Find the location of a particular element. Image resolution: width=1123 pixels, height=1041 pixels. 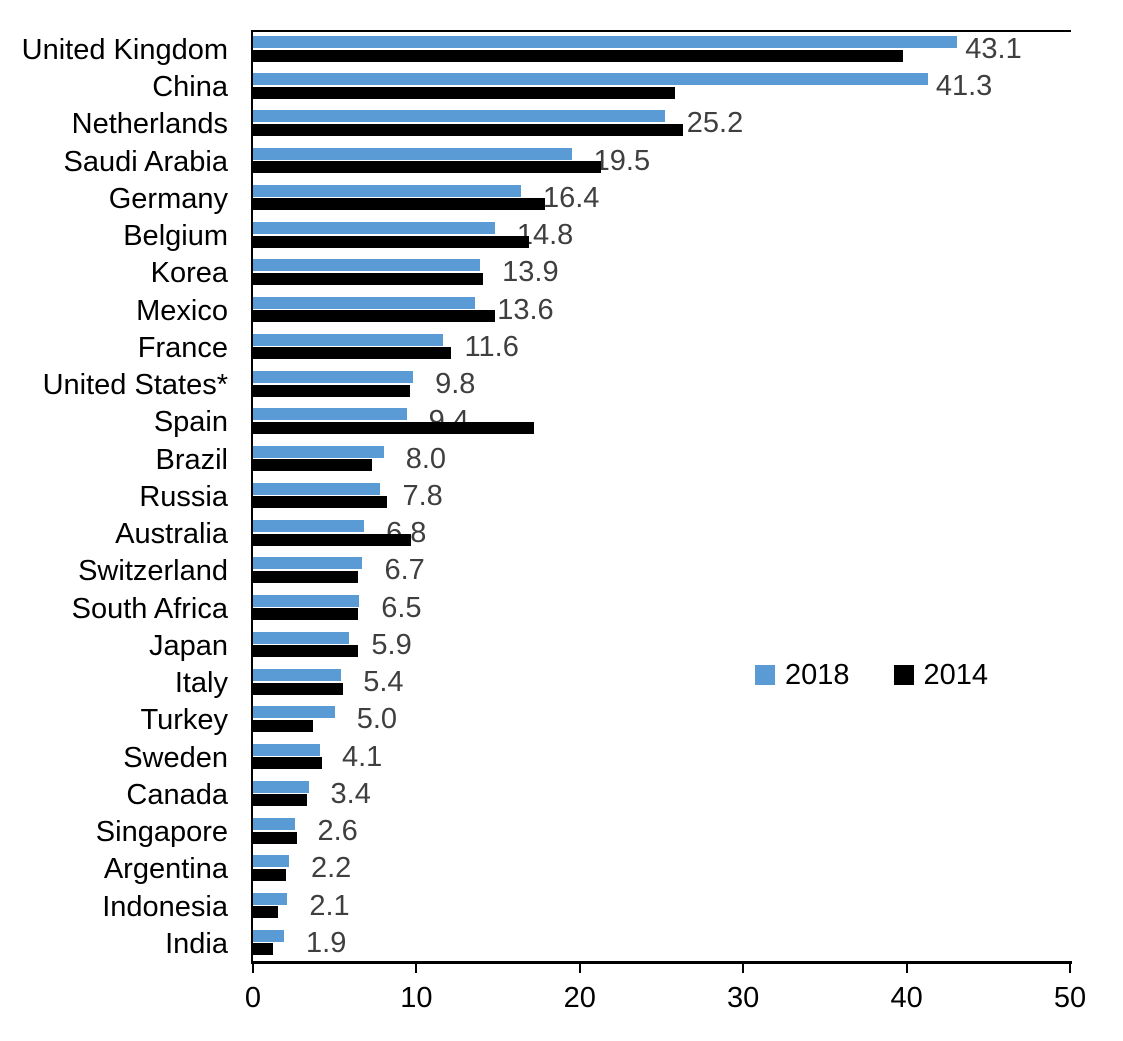

x-axis-tick-label: 10 is located at coordinates (416, 998).